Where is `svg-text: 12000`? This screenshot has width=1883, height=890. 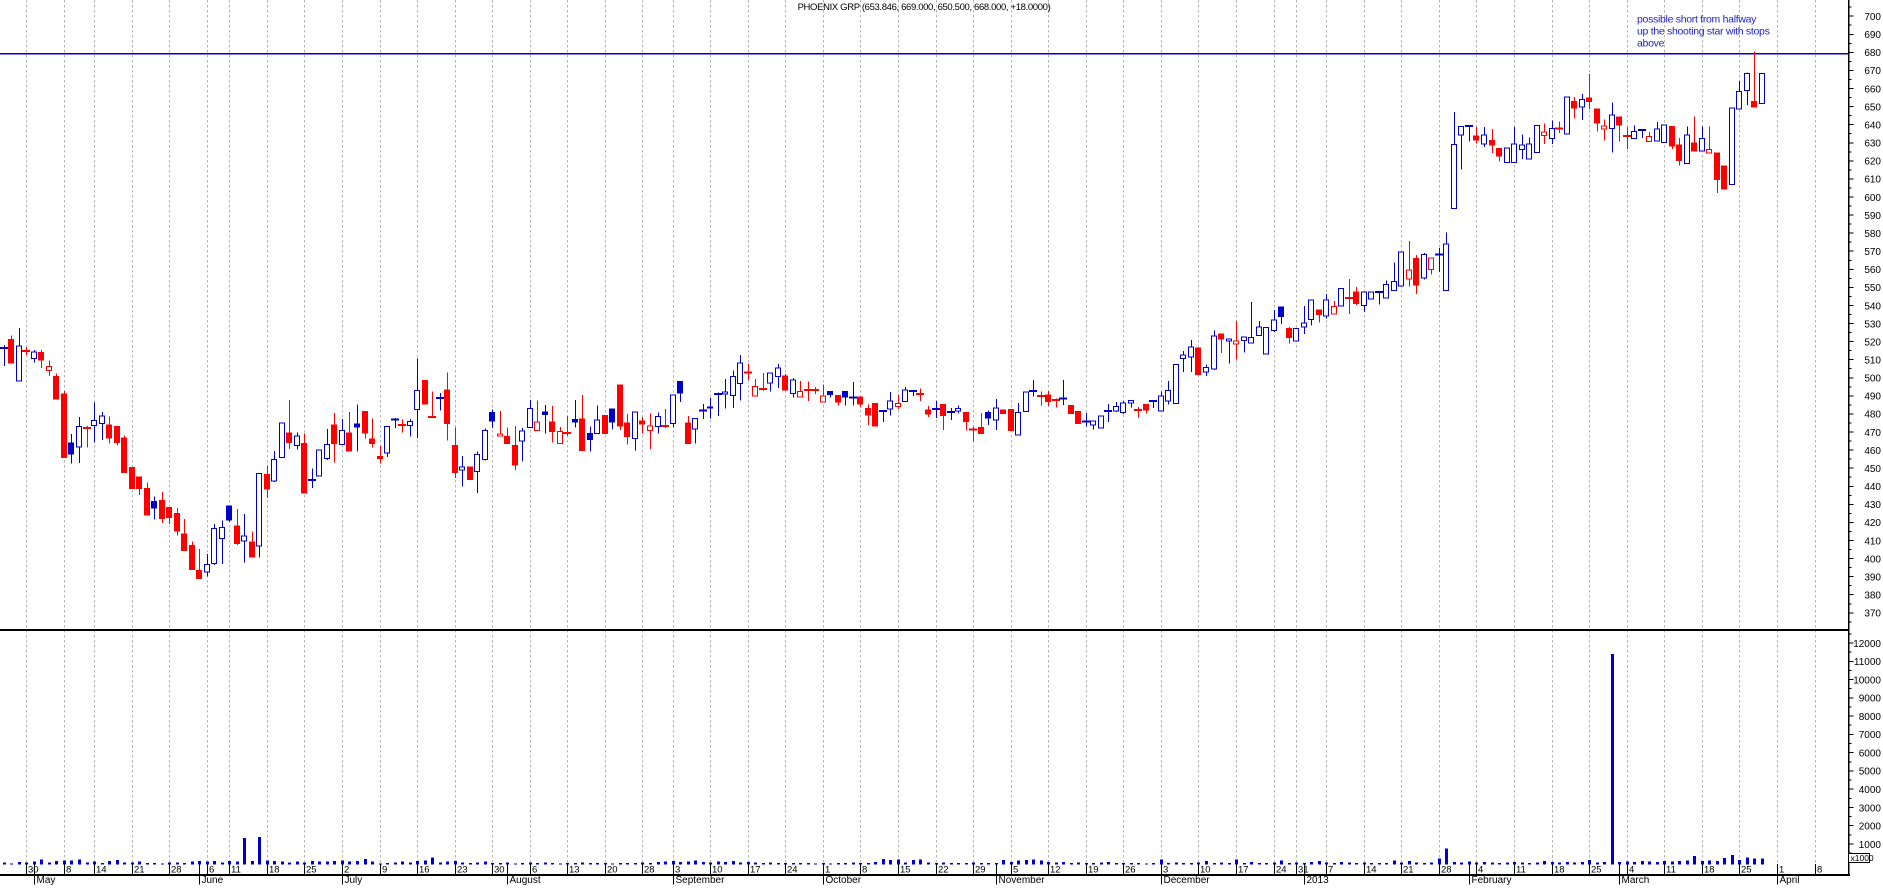 svg-text: 12000 is located at coordinates (1867, 644).